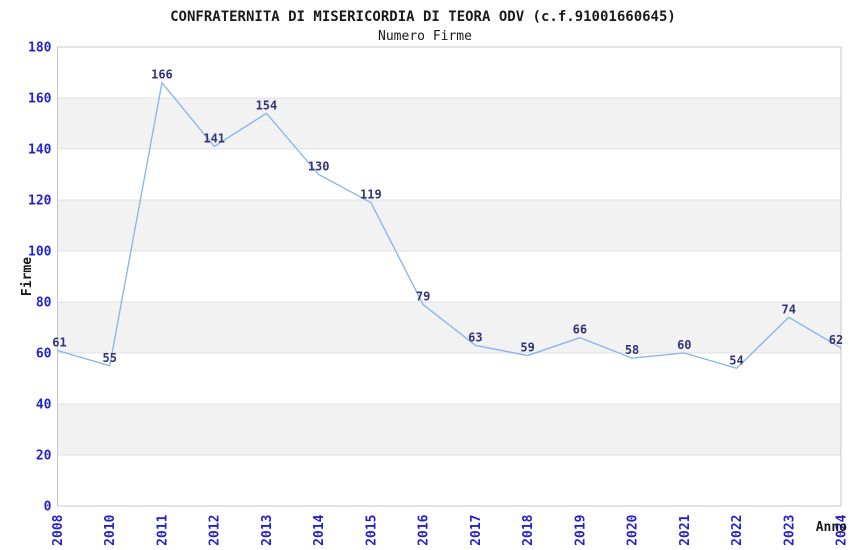 This screenshot has height=550, width=850. I want to click on x-axis-title: Anno, so click(831, 527).